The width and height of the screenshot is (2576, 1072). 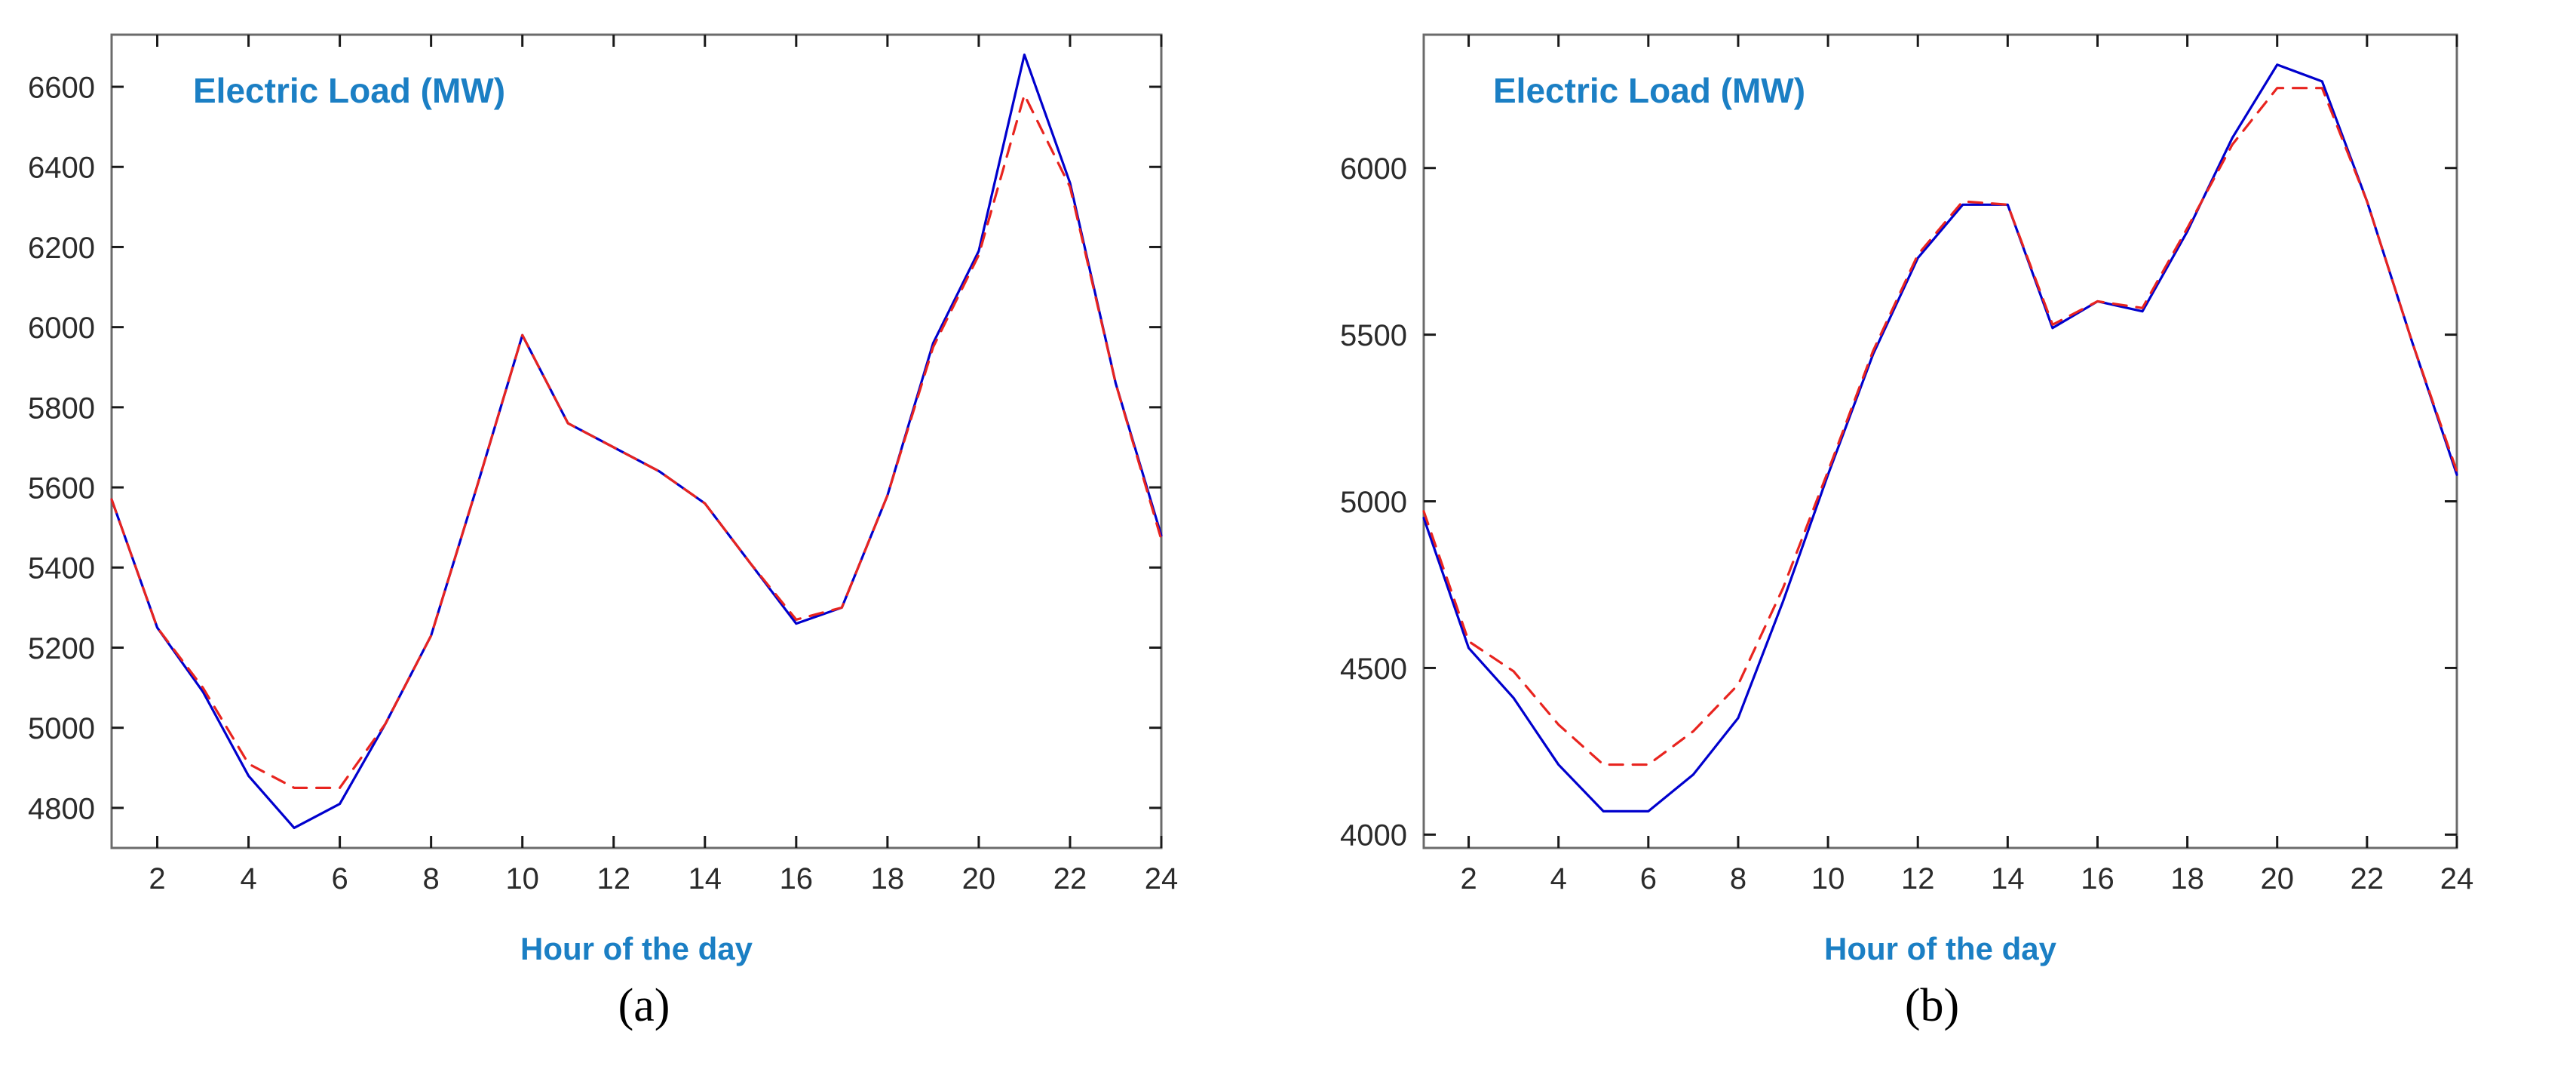 What do you see at coordinates (61, 87) in the screenshot?
I see `y-tick-label: 6600` at bounding box center [61, 87].